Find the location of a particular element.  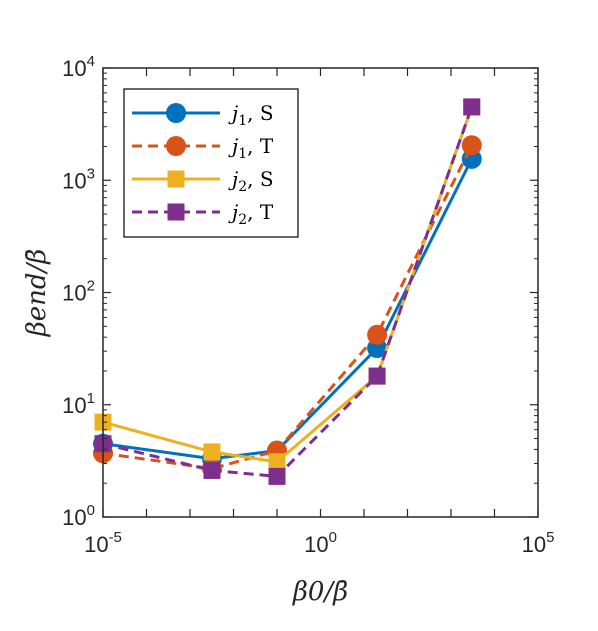

y-tick-label: 10⁰ is located at coordinates (78, 516).